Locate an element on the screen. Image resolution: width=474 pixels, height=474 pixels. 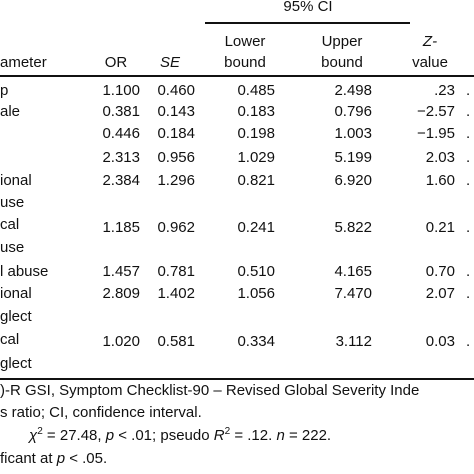
cell-se: 0.460 is located at coordinates (176, 90).